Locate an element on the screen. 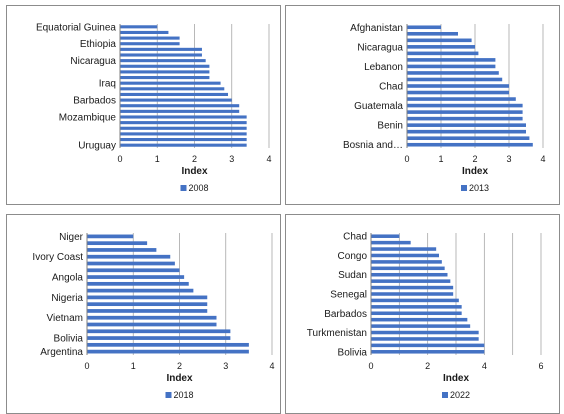 This screenshot has height=414, width=564. category-label: Turkmenistan is located at coordinates (337, 333).